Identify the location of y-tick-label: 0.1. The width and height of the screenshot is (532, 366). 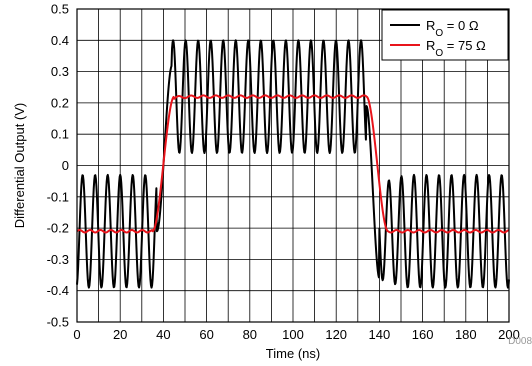
(60, 134).